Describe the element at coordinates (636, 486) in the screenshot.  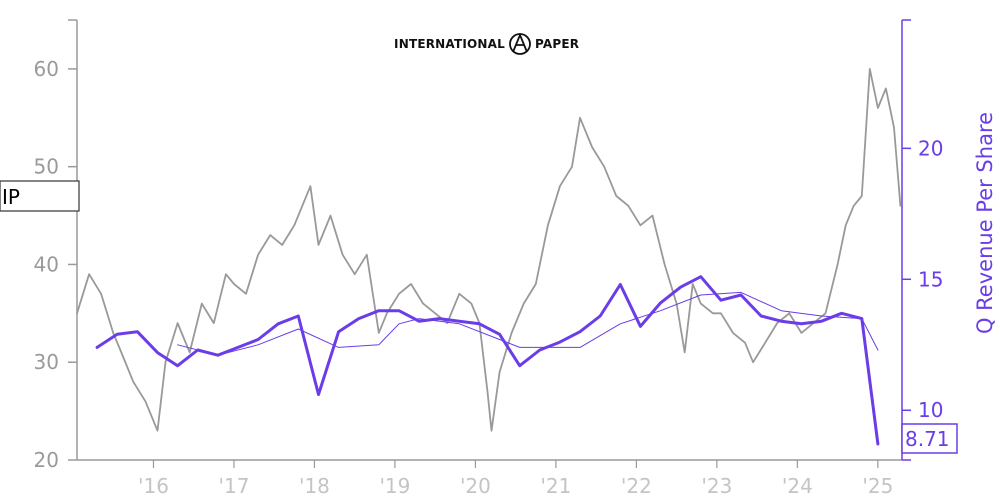
I see `x-tick-label: '22` at that location.